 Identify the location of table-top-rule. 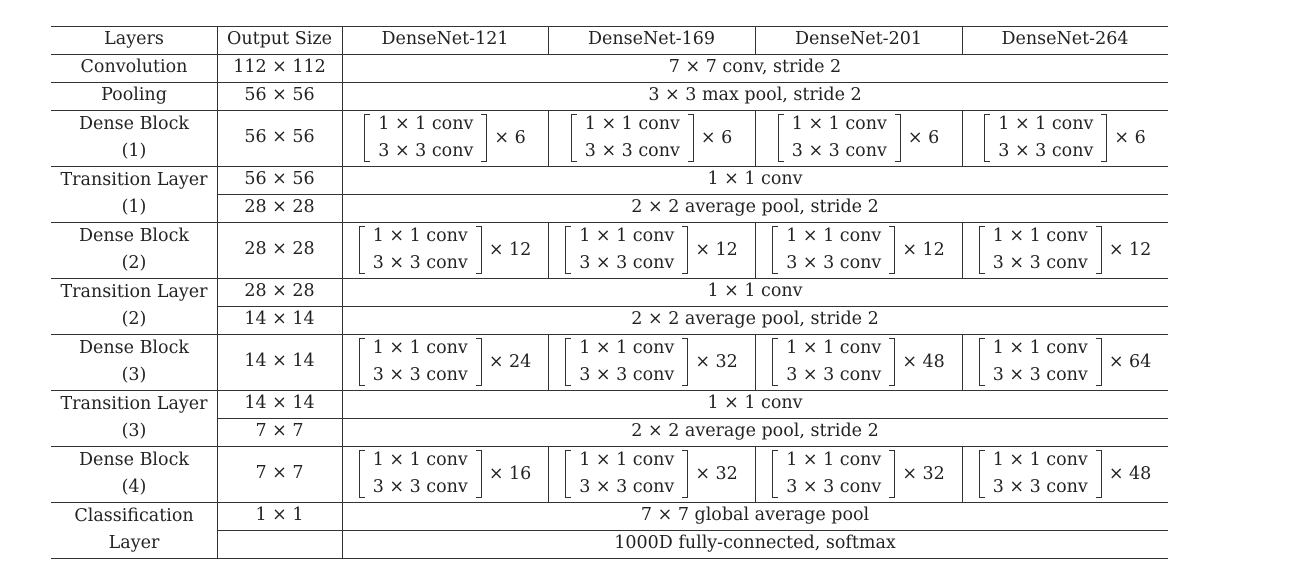
(609, 27).